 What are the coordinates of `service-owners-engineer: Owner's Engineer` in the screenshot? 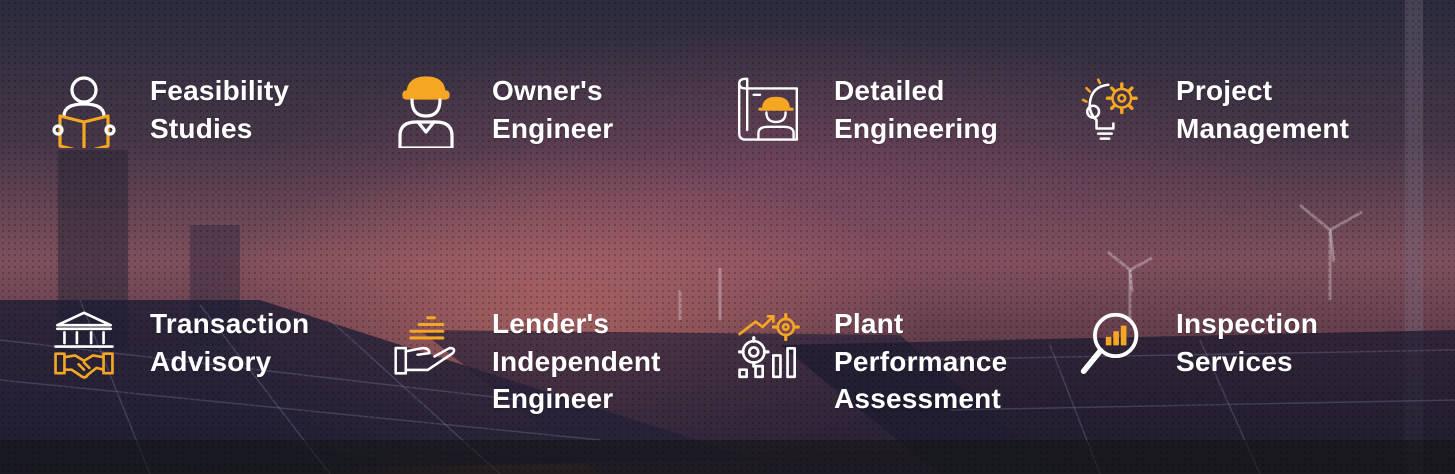 It's located at (503, 110).